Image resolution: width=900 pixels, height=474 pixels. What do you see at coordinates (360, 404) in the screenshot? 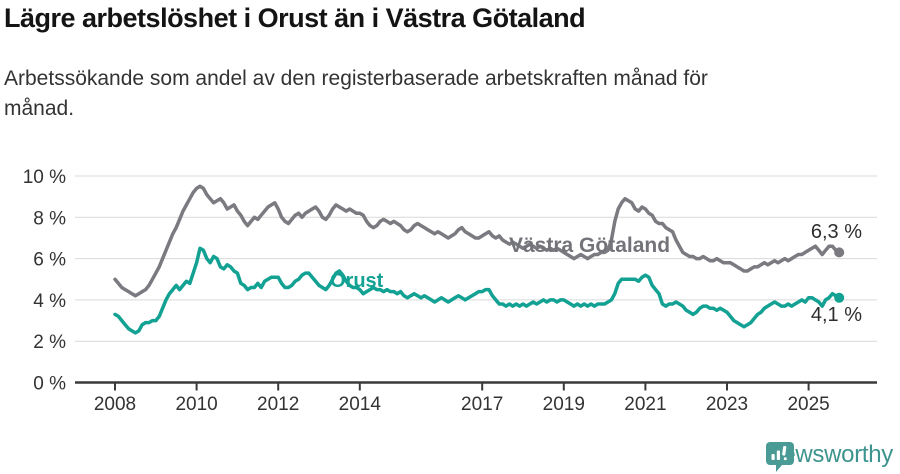
I see `x-tick-label: 2014` at bounding box center [360, 404].